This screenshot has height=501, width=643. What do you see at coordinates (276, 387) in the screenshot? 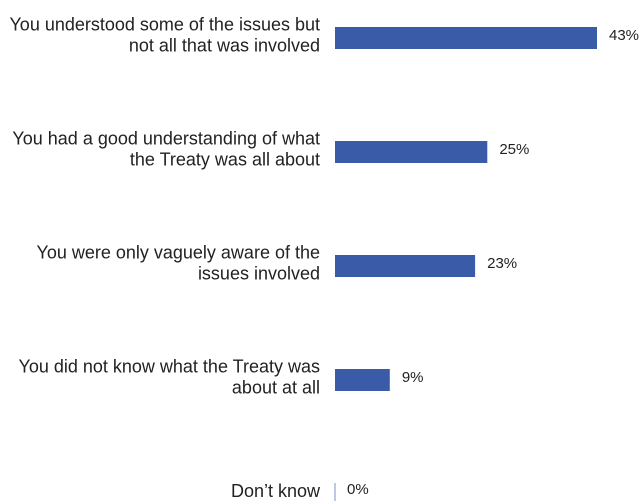
I see `category-label-3-line-1: about at all` at bounding box center [276, 387].